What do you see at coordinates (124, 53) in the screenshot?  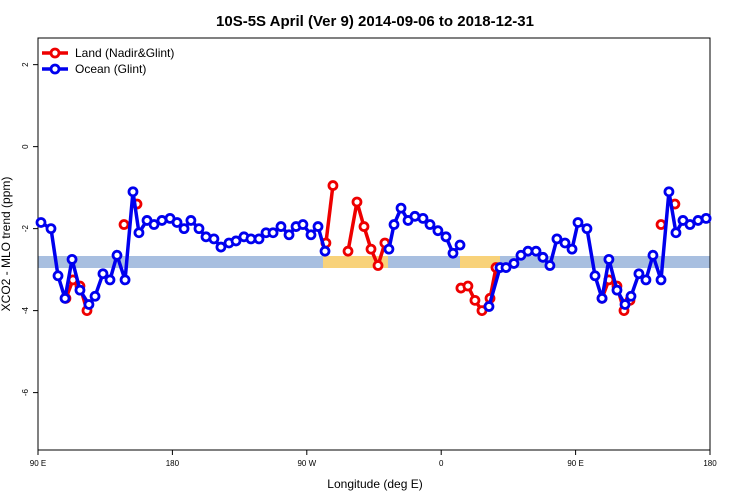 I see `legend-label: Land (Nadir&Glint)` at bounding box center [124, 53].